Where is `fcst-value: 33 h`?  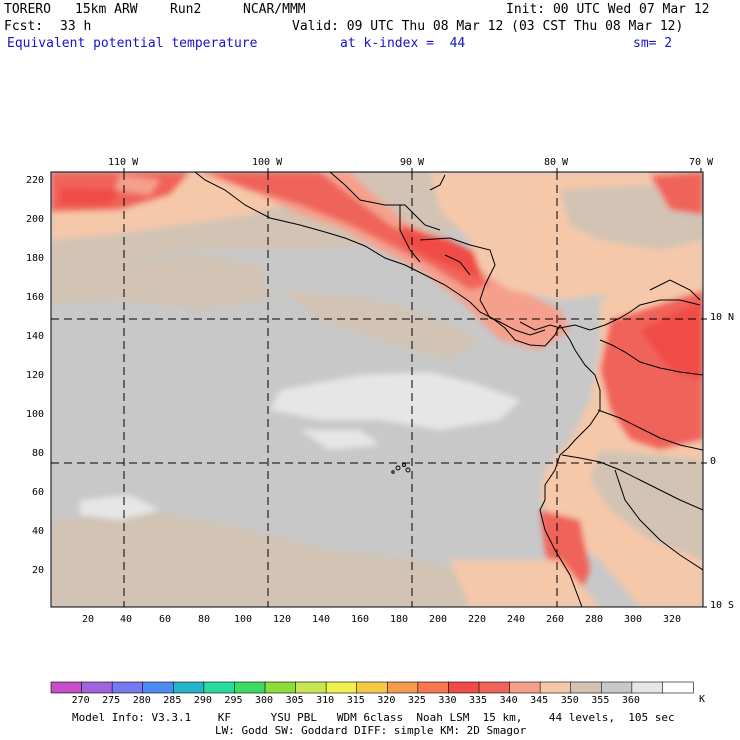
fcst-value: 33 h is located at coordinates (76, 26).